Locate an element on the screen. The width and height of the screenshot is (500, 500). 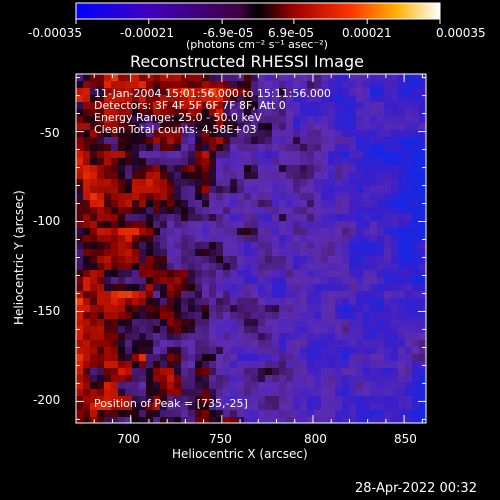
x-tick-label: 700 is located at coordinates (128, 439).